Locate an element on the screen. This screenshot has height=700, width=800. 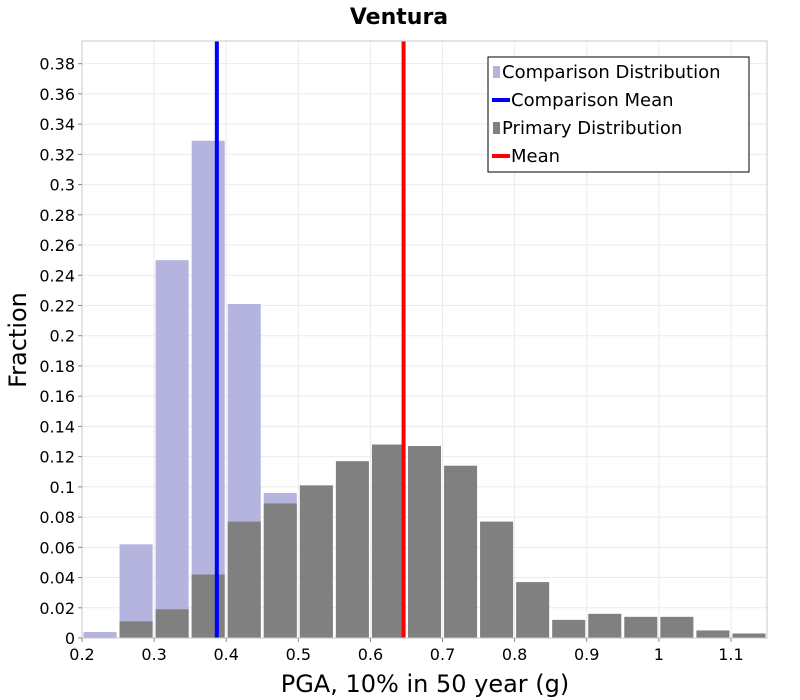
y-tick-label: 0.3 is located at coordinates (62, 185).